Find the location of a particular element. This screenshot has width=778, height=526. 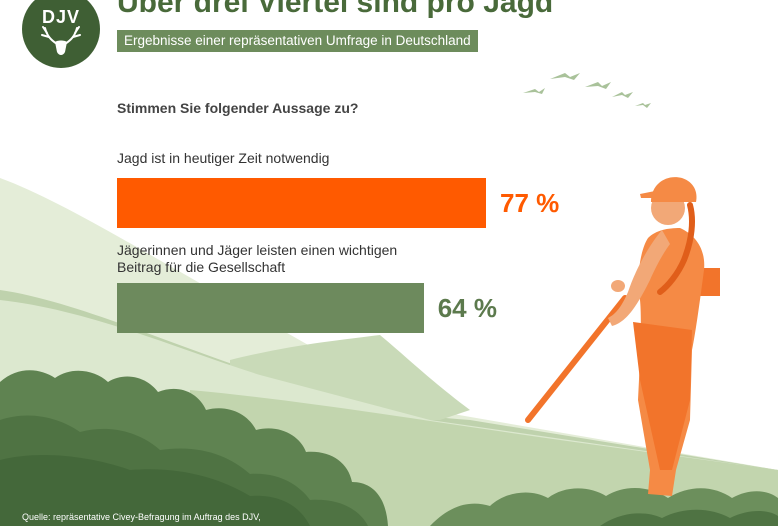

birds is located at coordinates (587, 90).